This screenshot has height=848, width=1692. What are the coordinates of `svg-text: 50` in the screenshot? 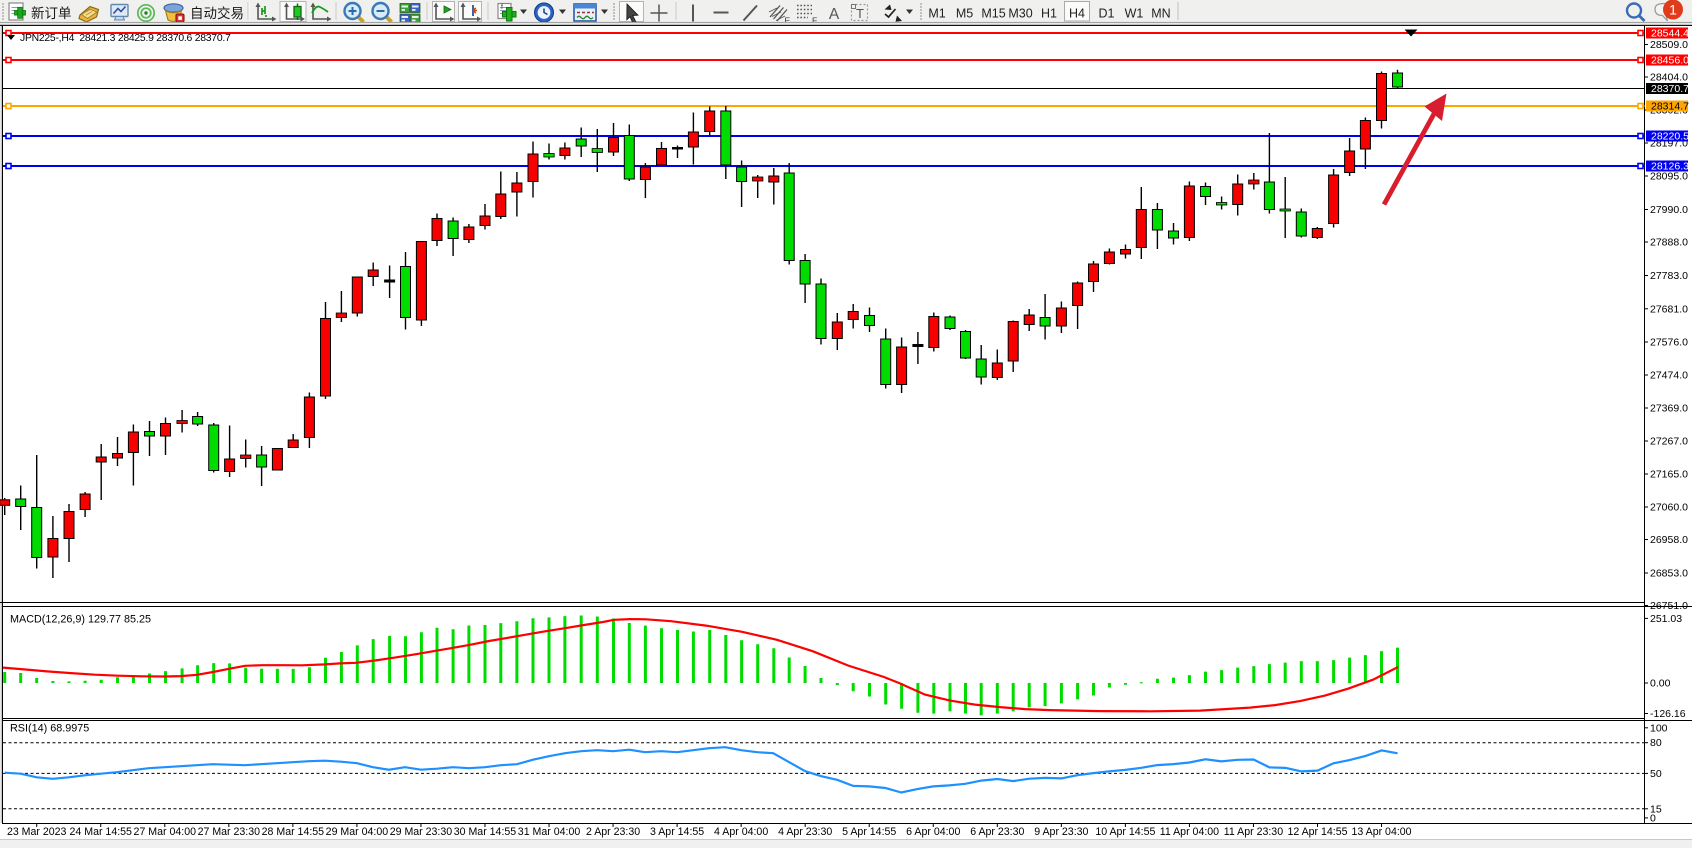 It's located at (1656, 774).